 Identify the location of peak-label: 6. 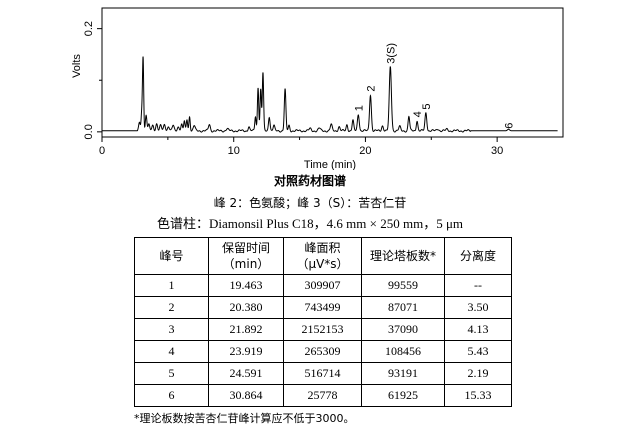
(510, 126).